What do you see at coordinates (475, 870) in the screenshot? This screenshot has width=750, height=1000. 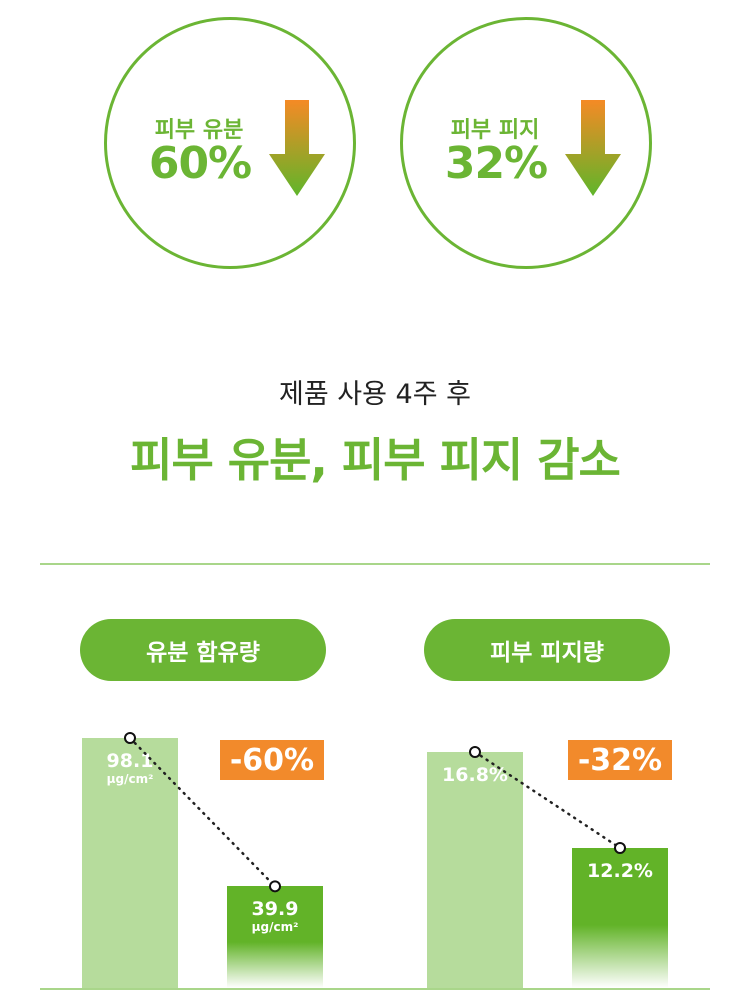 I see `bar-before: 16.8%` at bounding box center [475, 870].